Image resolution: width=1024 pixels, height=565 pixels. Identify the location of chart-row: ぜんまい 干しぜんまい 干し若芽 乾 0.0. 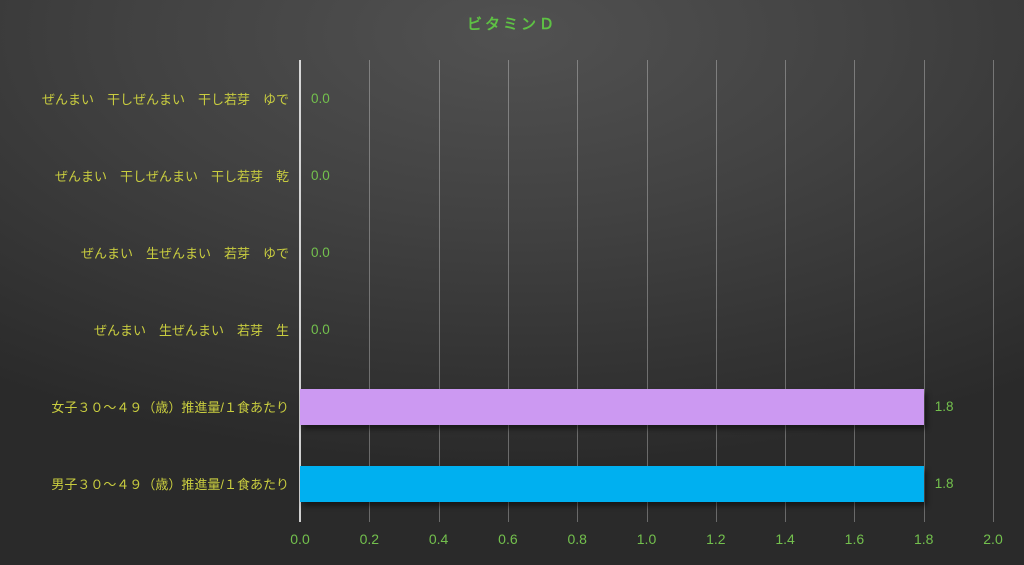
(512, 175).